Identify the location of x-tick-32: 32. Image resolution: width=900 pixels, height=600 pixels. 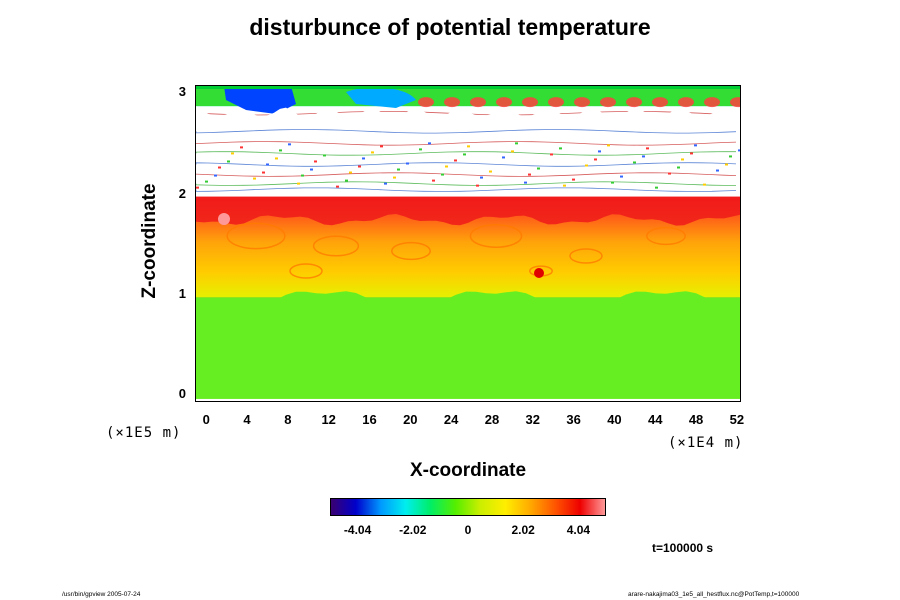
(533, 419).